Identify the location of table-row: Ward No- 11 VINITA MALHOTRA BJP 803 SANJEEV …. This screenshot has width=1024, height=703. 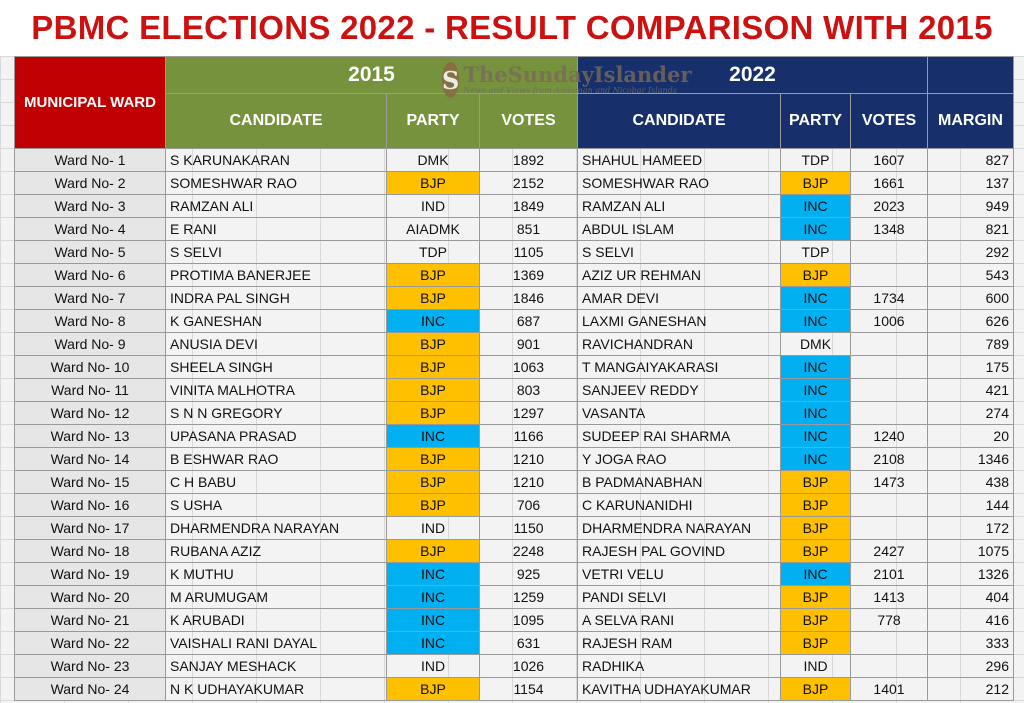
(514, 390).